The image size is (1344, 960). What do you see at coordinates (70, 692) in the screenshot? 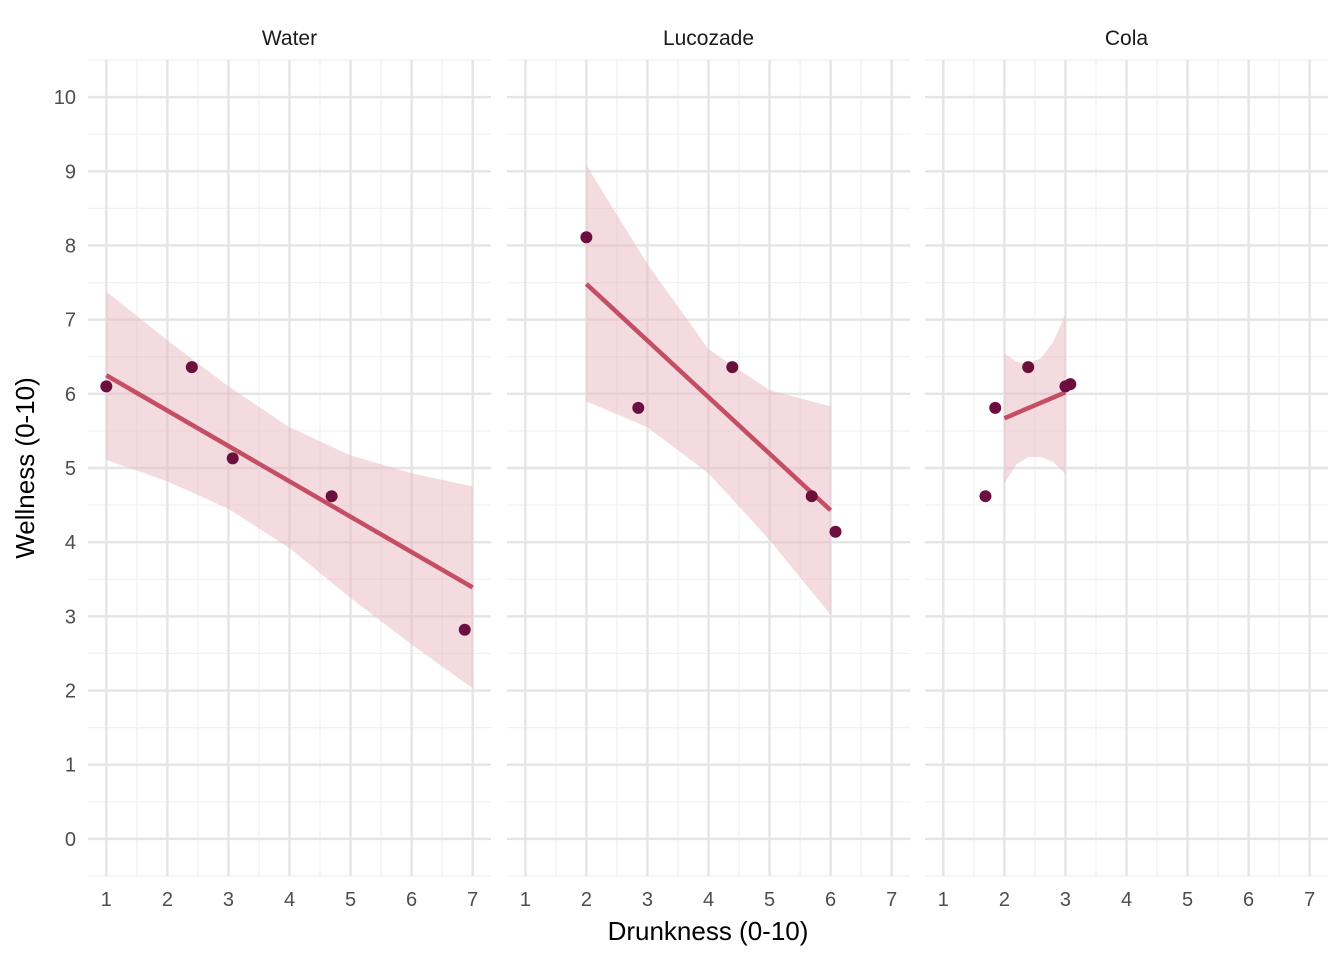
I see `y-tick-label: 2` at bounding box center [70, 692].